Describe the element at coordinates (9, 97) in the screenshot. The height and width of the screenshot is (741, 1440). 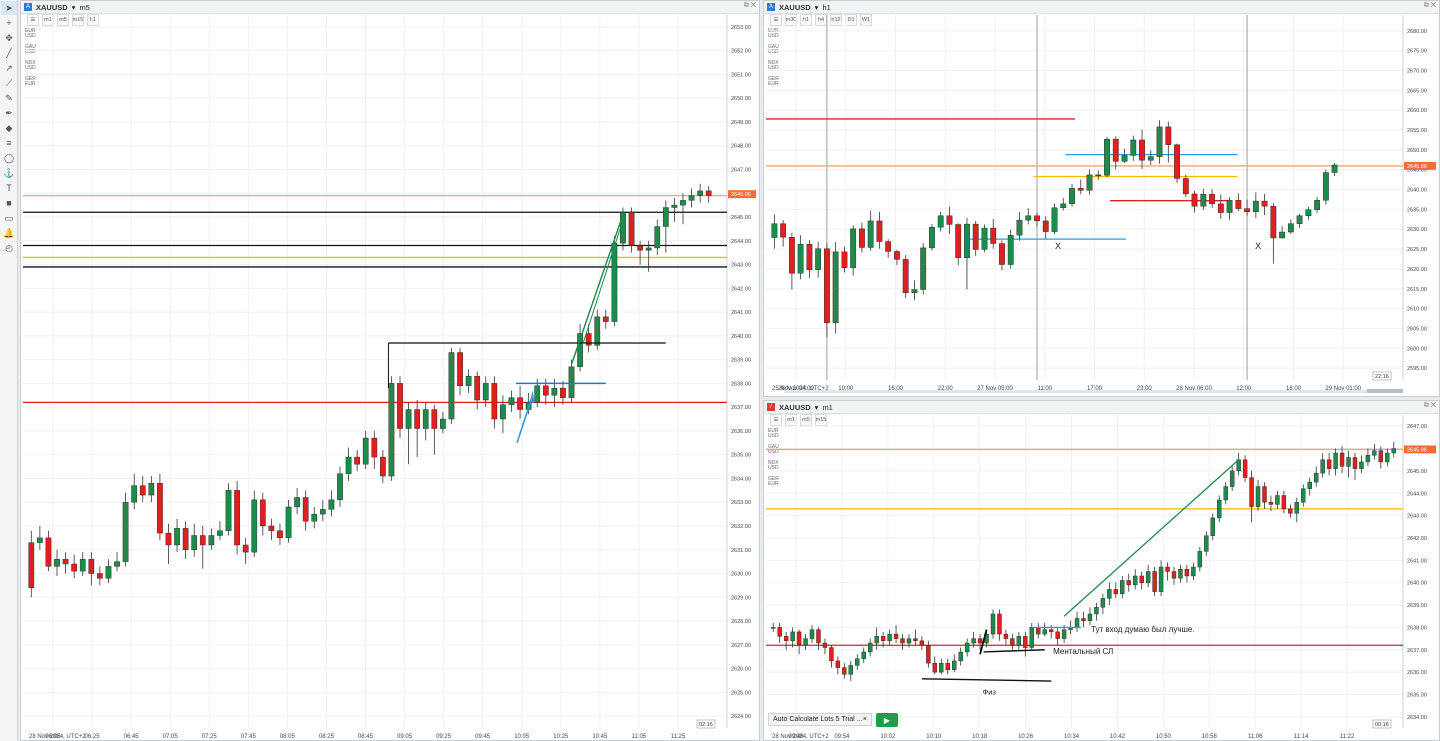
I see `brush-icon: ✎` at that location.